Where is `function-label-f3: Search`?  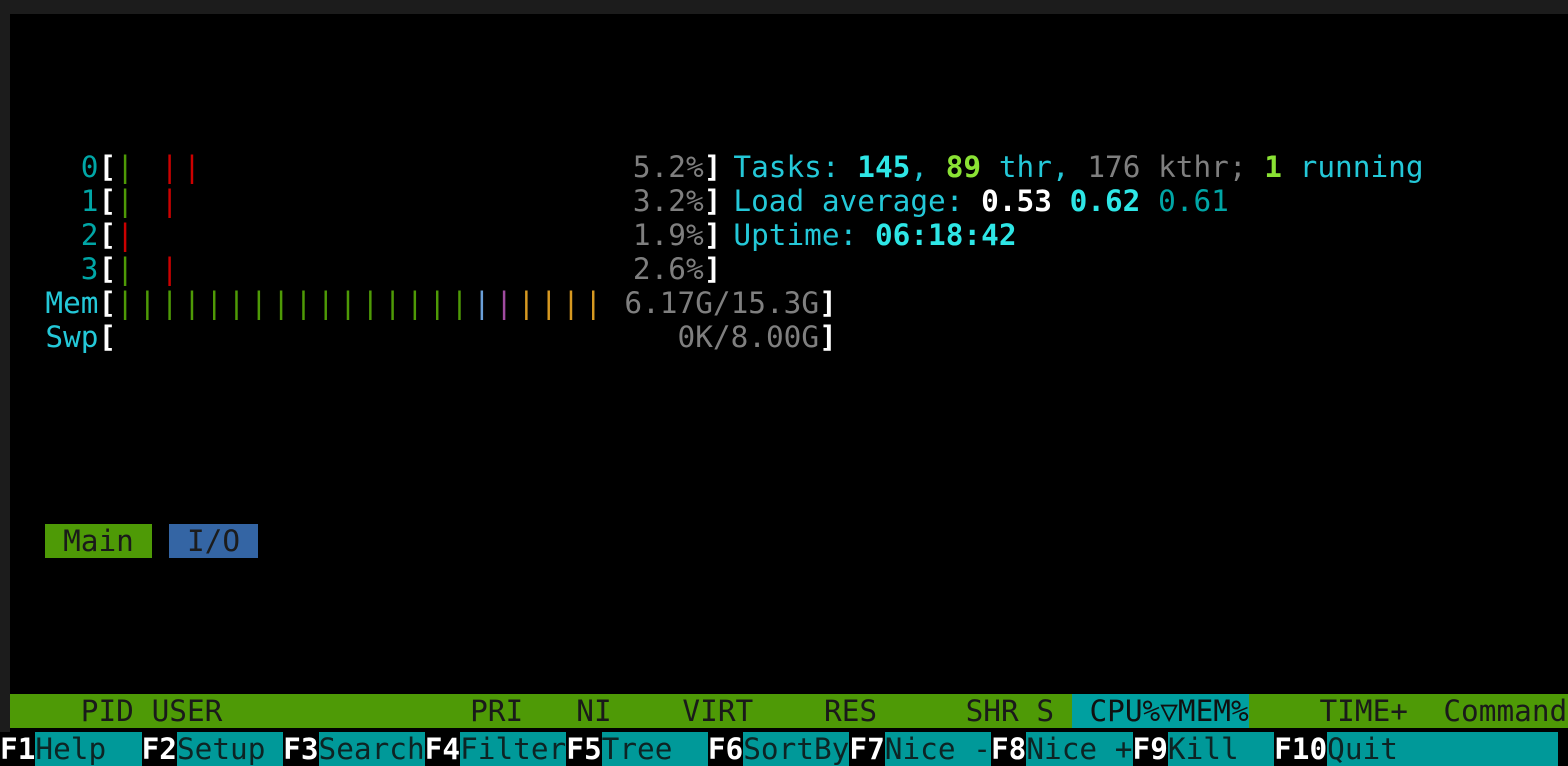
function-label-f3: Search is located at coordinates (371, 749).